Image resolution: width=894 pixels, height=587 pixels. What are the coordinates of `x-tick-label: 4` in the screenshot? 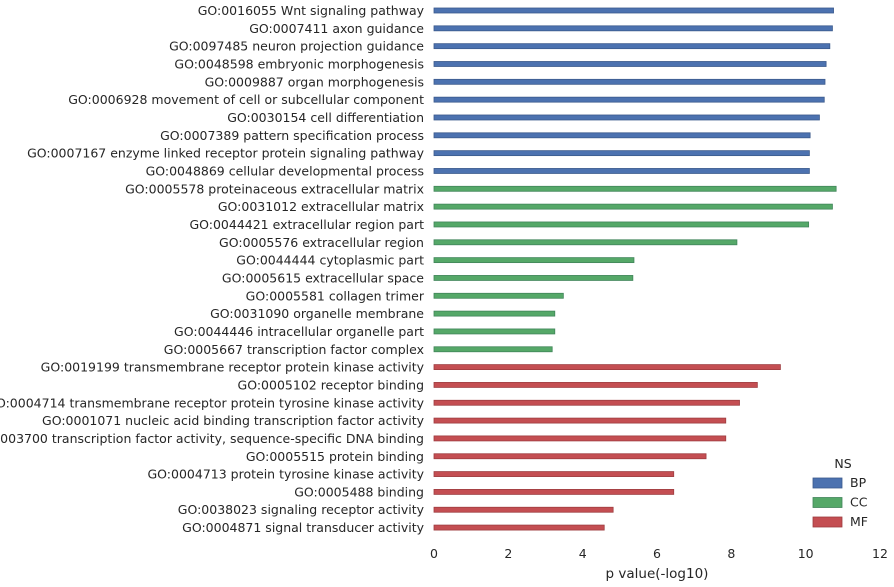 It's located at (583, 553).